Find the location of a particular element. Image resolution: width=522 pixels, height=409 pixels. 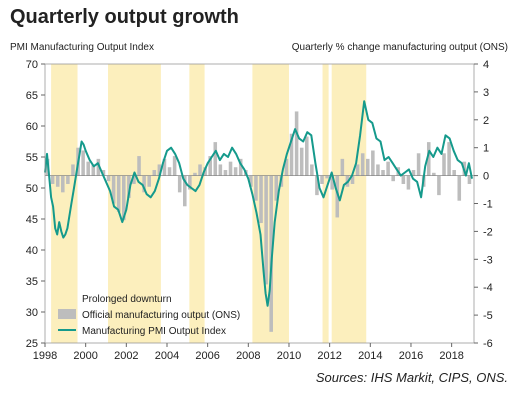

right-tick-label--3: -3 is located at coordinates (488, 260).